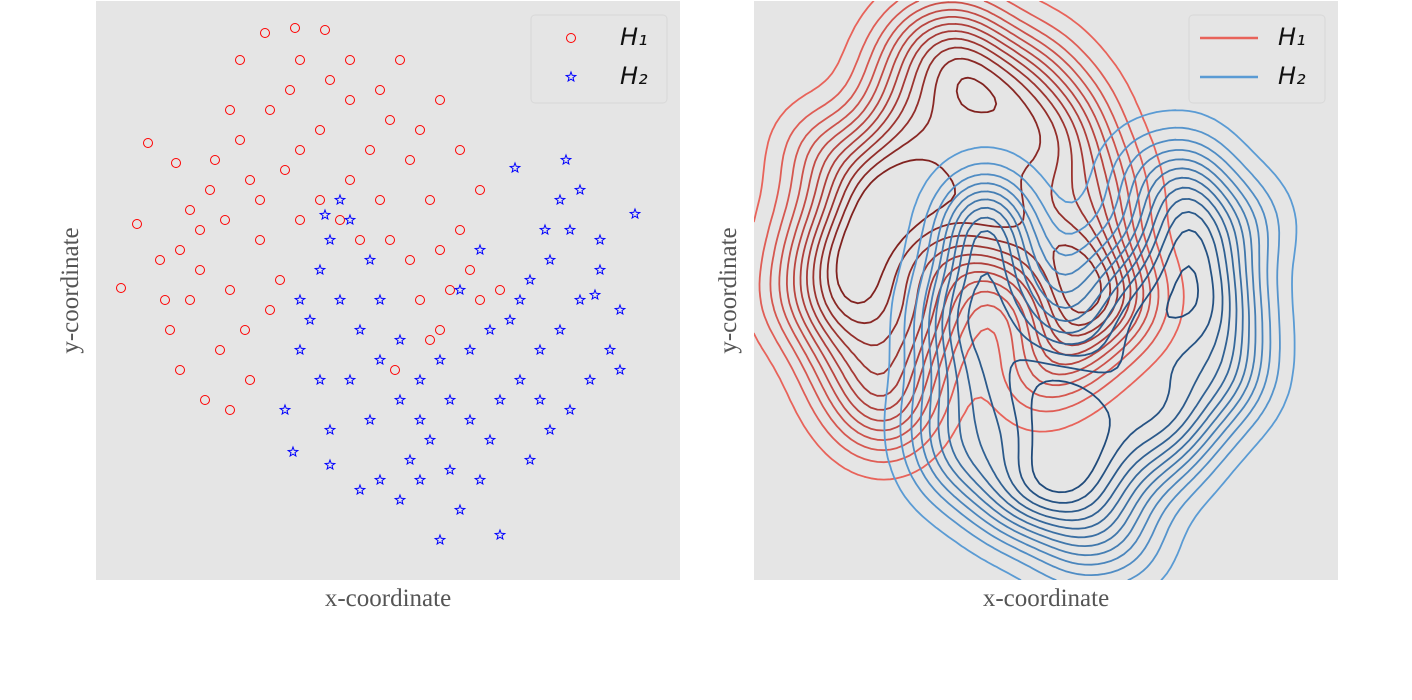 The width and height of the screenshot is (1412, 700). Describe the element at coordinates (1292, 37) in the screenshot. I see `legend-label: H₁` at that location.